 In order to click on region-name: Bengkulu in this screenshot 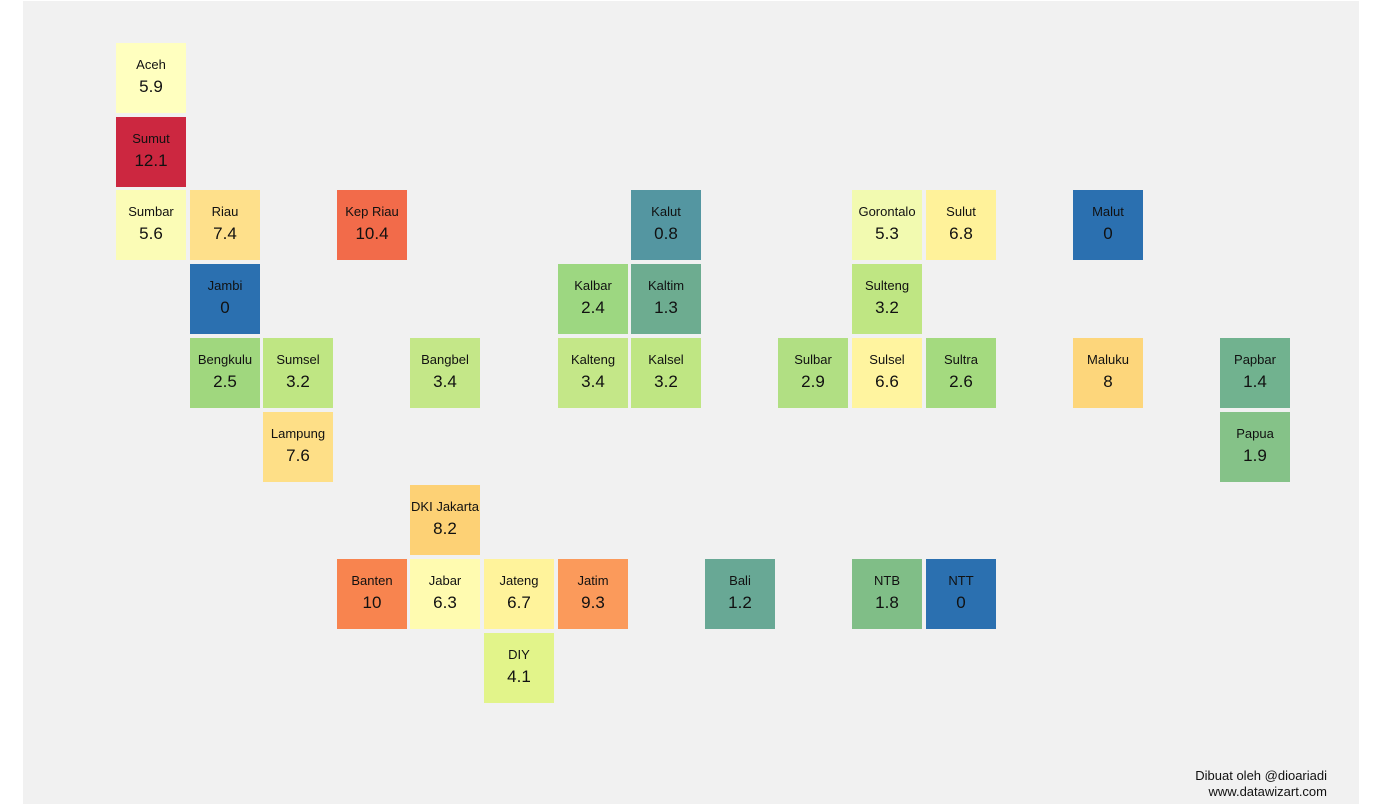, I will do `click(225, 359)`.